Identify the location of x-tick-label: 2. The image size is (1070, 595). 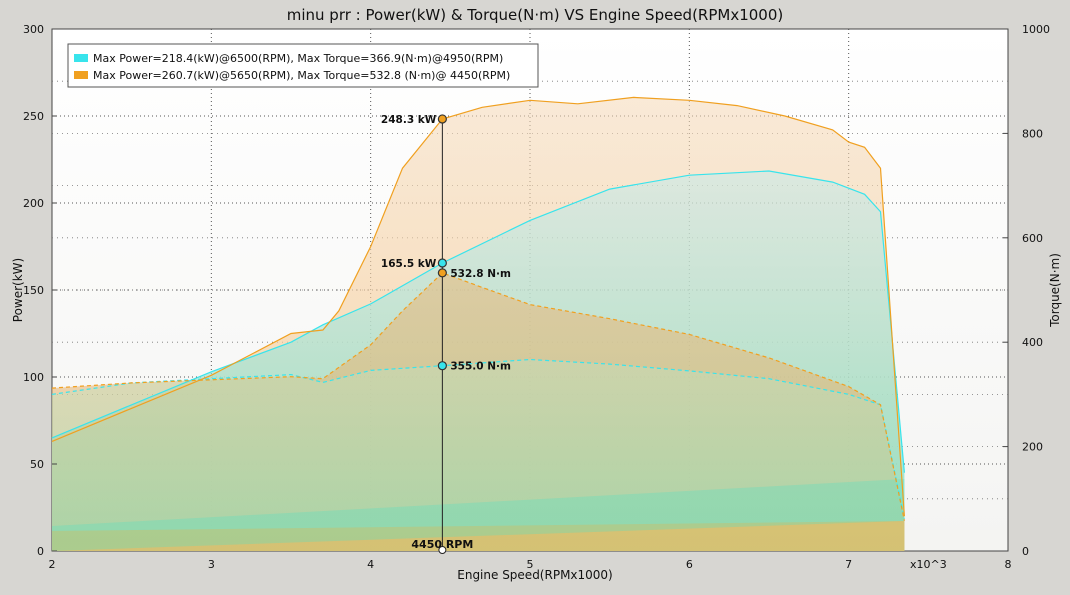
(52, 564).